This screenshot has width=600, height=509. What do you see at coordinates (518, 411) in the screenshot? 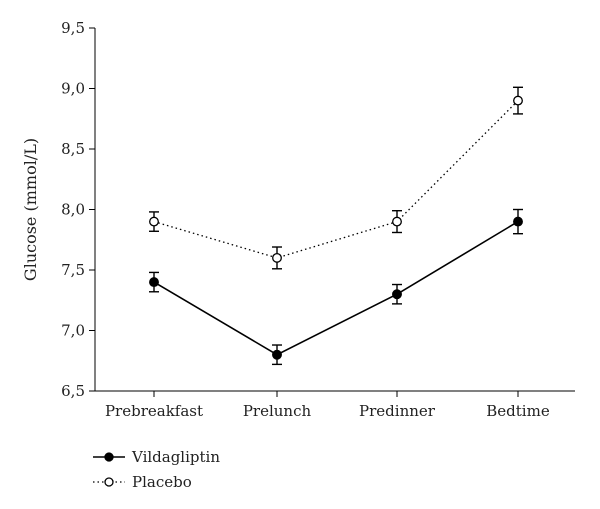
I see `x-tick-label: Bedtime` at bounding box center [518, 411].